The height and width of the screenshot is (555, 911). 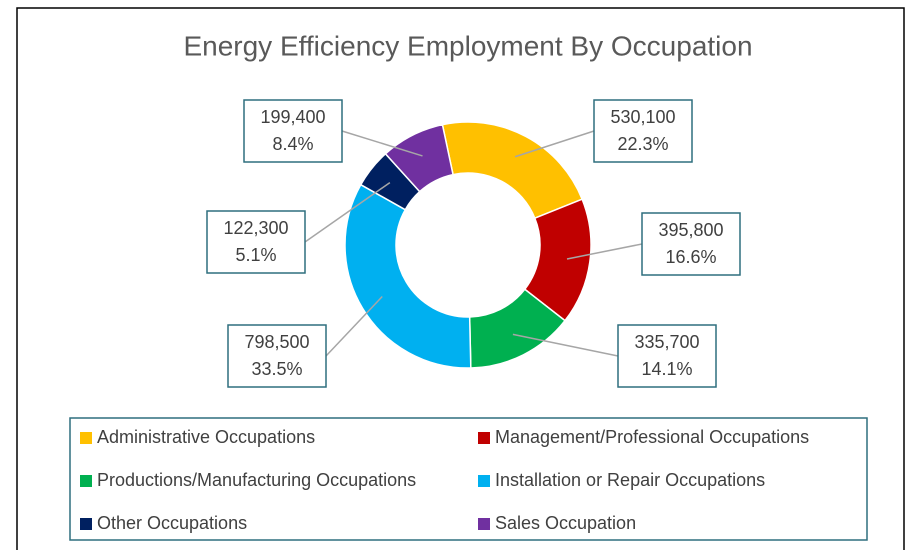 What do you see at coordinates (565, 523) in the screenshot?
I see `legend-label: Sales Occupation` at bounding box center [565, 523].